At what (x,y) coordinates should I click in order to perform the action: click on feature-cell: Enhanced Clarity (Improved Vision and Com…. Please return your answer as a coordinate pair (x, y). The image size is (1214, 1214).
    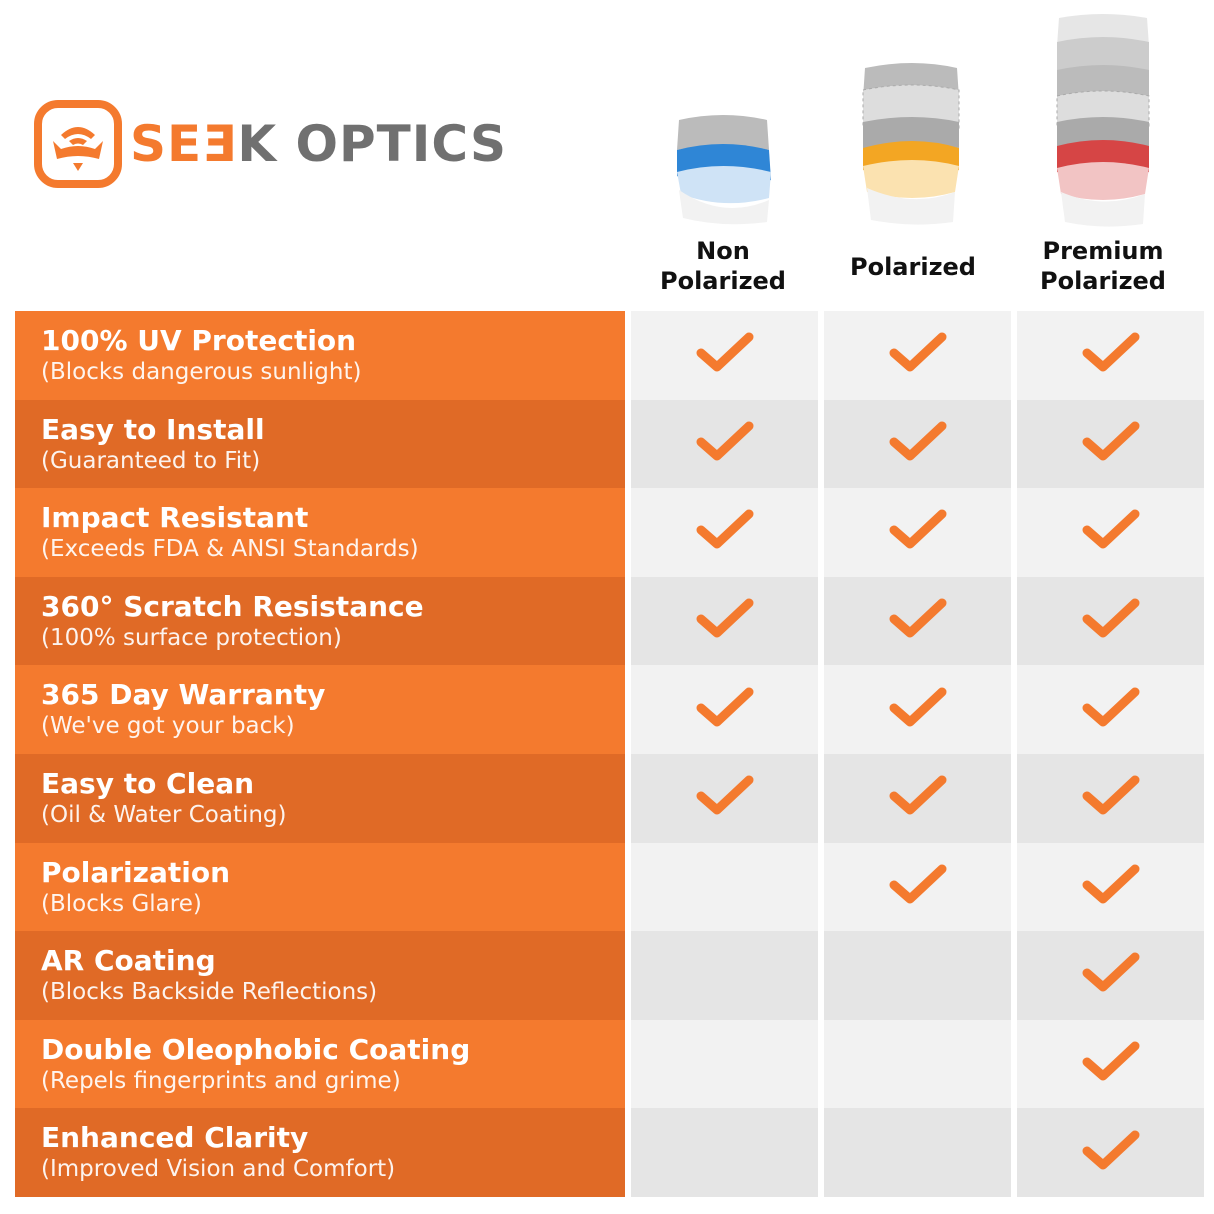
    Looking at the image, I should click on (320, 1152).